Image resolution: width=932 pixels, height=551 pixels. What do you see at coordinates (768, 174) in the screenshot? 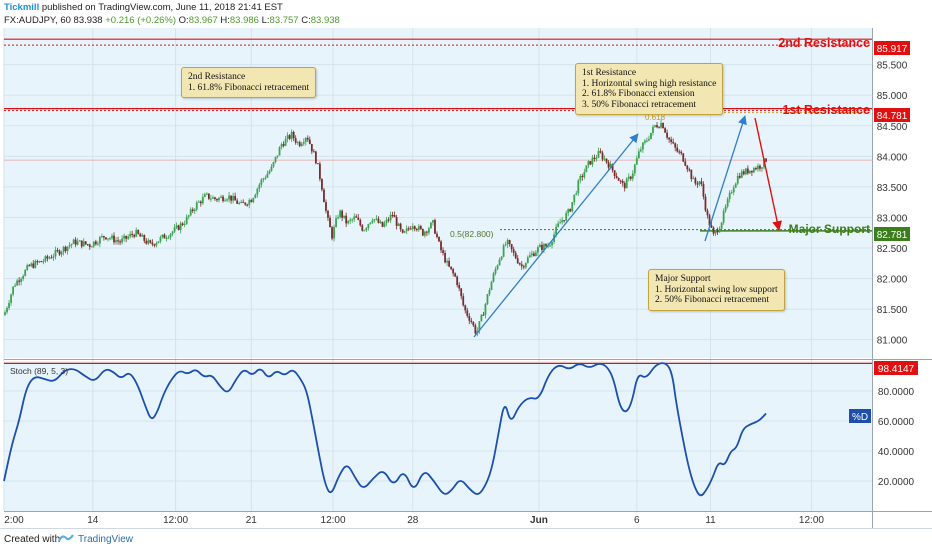
I see `downtrend-arrow` at bounding box center [768, 174].